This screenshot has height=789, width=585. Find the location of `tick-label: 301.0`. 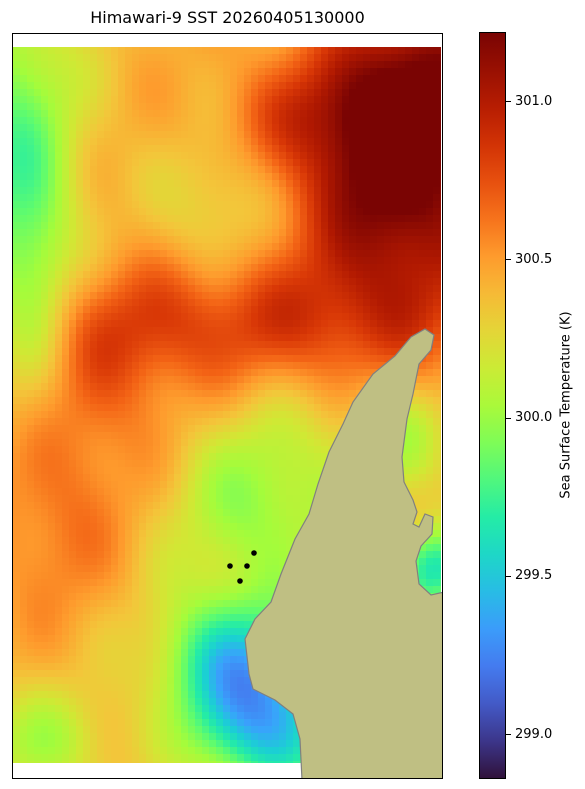

tick-label: 301.0 is located at coordinates (534, 101).